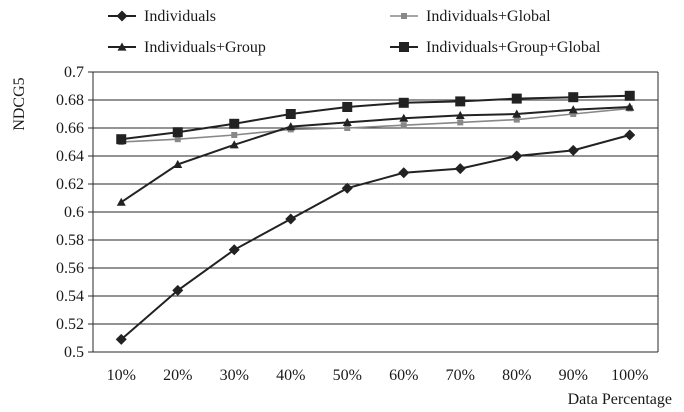  I want to click on x-axis-title: Data Percentage, so click(620, 399).